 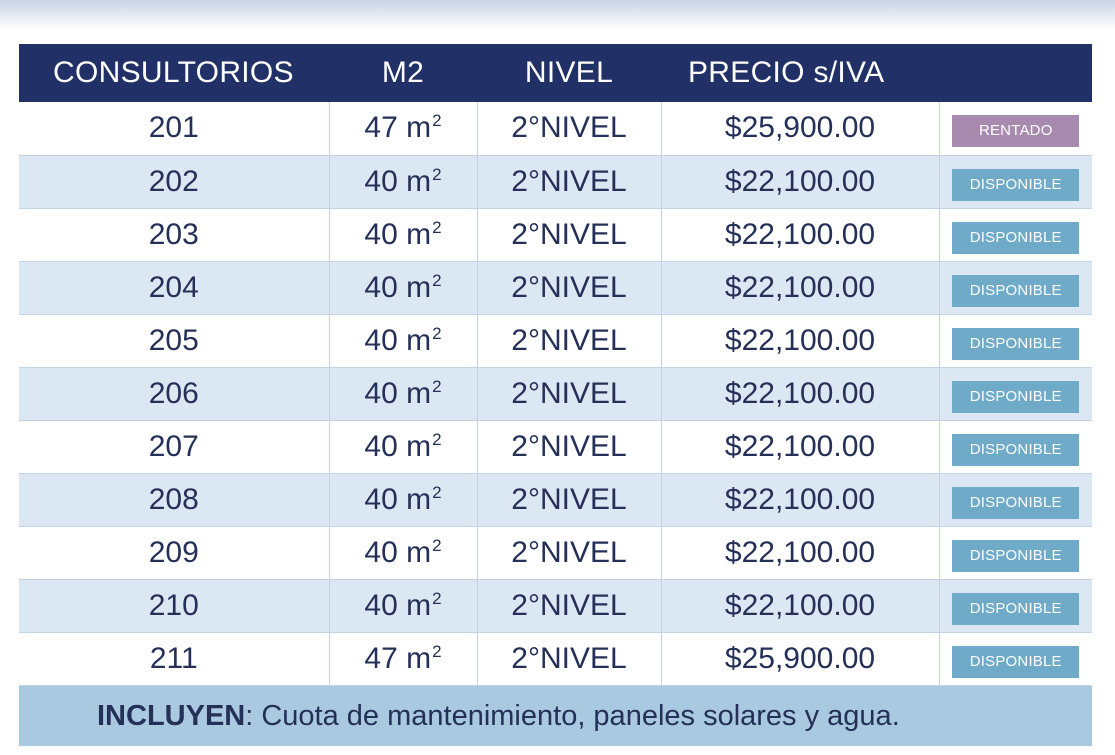 I want to click on table-row: 203 40 m2 2°NIVEL $22,100.00 DISPONIBLE, so click(x=555, y=235).